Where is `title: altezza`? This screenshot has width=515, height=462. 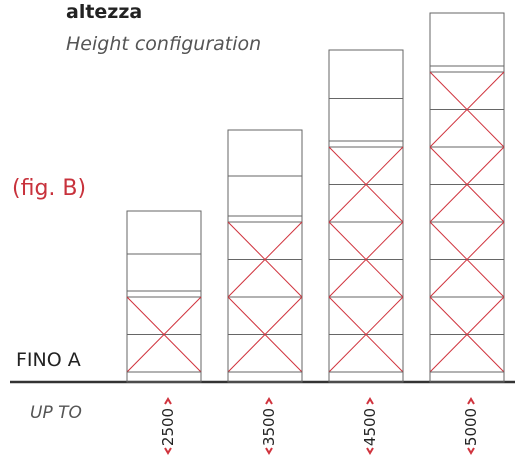
title: altezza is located at coordinates (104, 12).